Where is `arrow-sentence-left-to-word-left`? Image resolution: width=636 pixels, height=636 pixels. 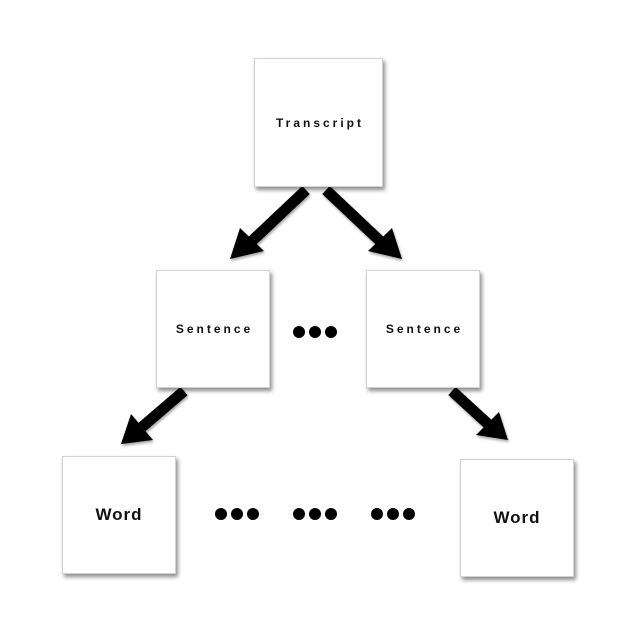
arrow-sentence-left-to-word-left is located at coordinates (154, 415).